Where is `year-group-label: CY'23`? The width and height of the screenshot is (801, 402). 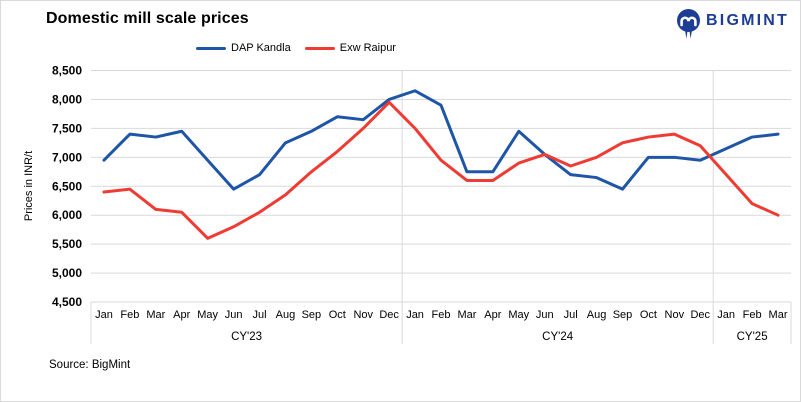 year-group-label: CY'23 is located at coordinates (246, 337).